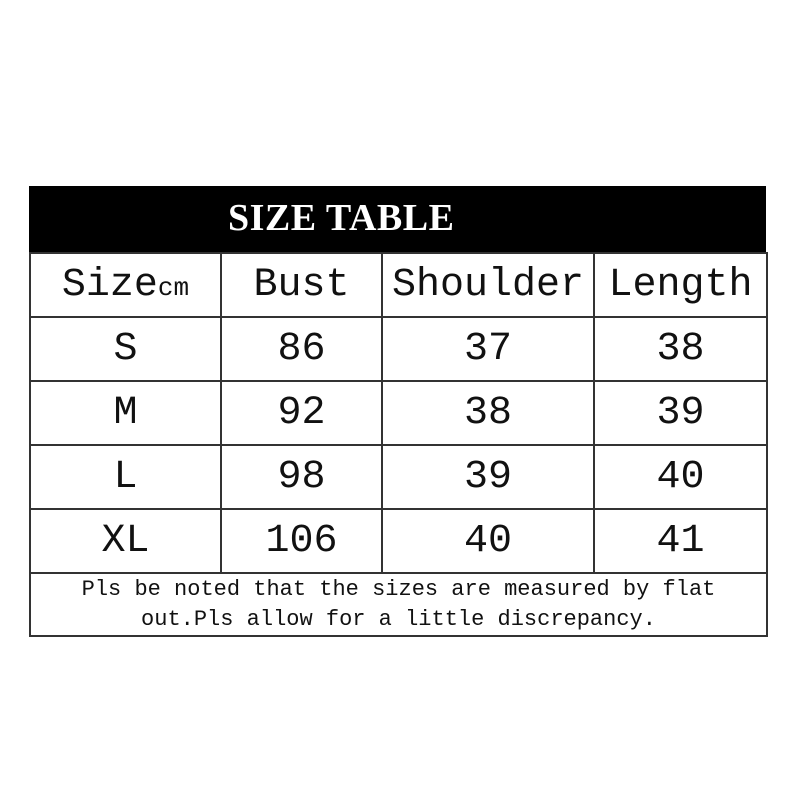  Describe the element at coordinates (488, 349) in the screenshot. I see `shoulder-cell: 37` at that location.